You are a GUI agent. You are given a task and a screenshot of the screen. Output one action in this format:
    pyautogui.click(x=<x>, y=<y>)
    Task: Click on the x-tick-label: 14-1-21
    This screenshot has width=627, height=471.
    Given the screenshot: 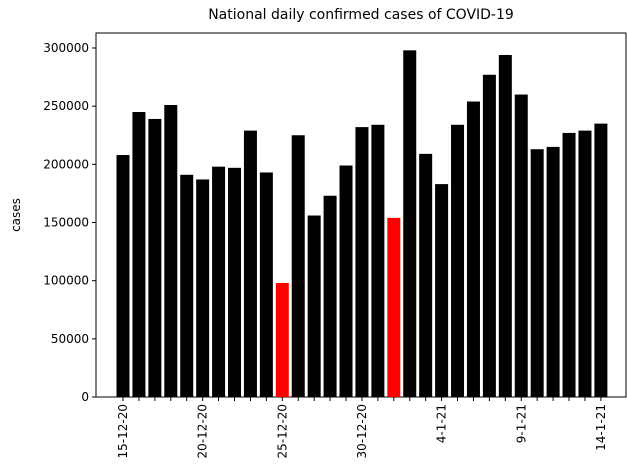 What is the action you would take?
    pyautogui.click(x=601, y=427)
    